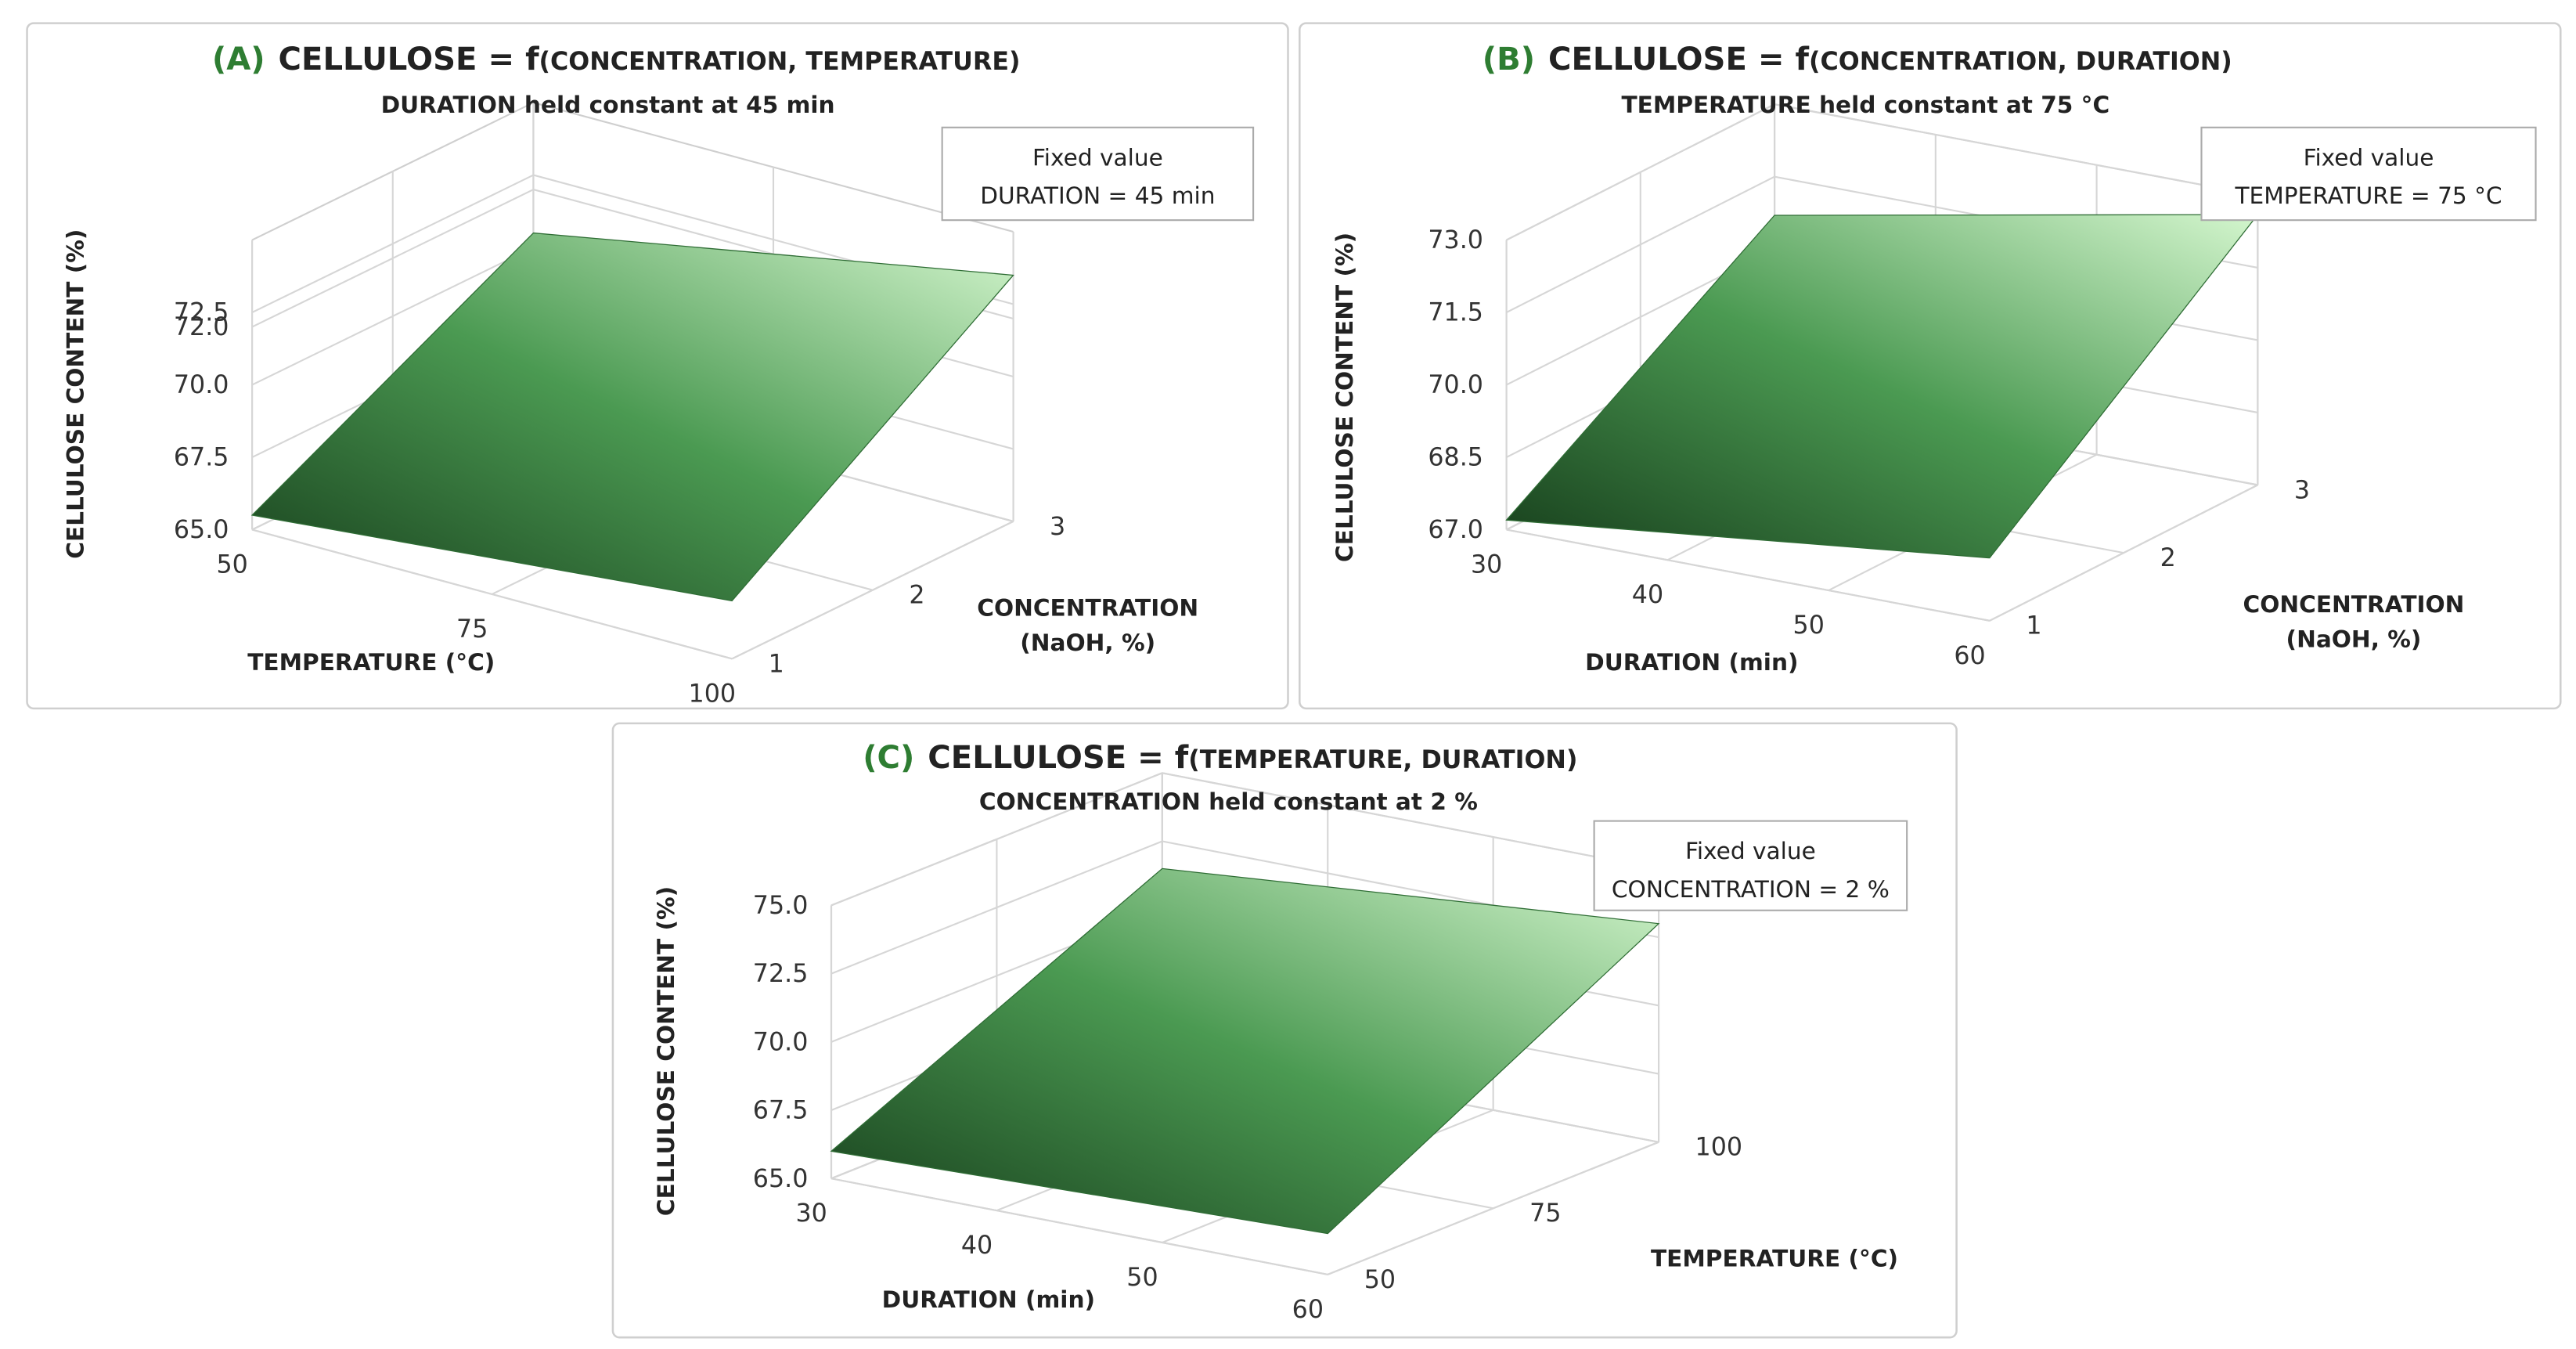 This screenshot has height=1349, width=2576. What do you see at coordinates (1751, 889) in the screenshot?
I see `fixed-value-text: CONCENTRATION = 2 %` at bounding box center [1751, 889].